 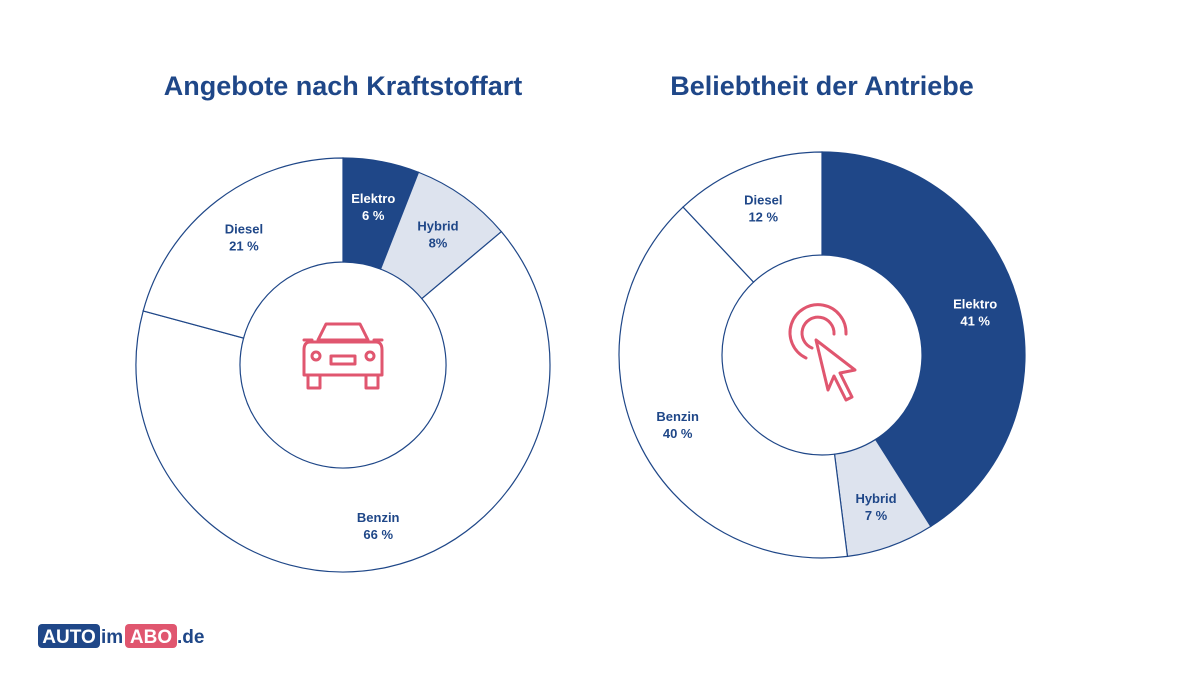 What do you see at coordinates (975, 321) in the screenshot?
I see `segment-value: 41 %` at bounding box center [975, 321].